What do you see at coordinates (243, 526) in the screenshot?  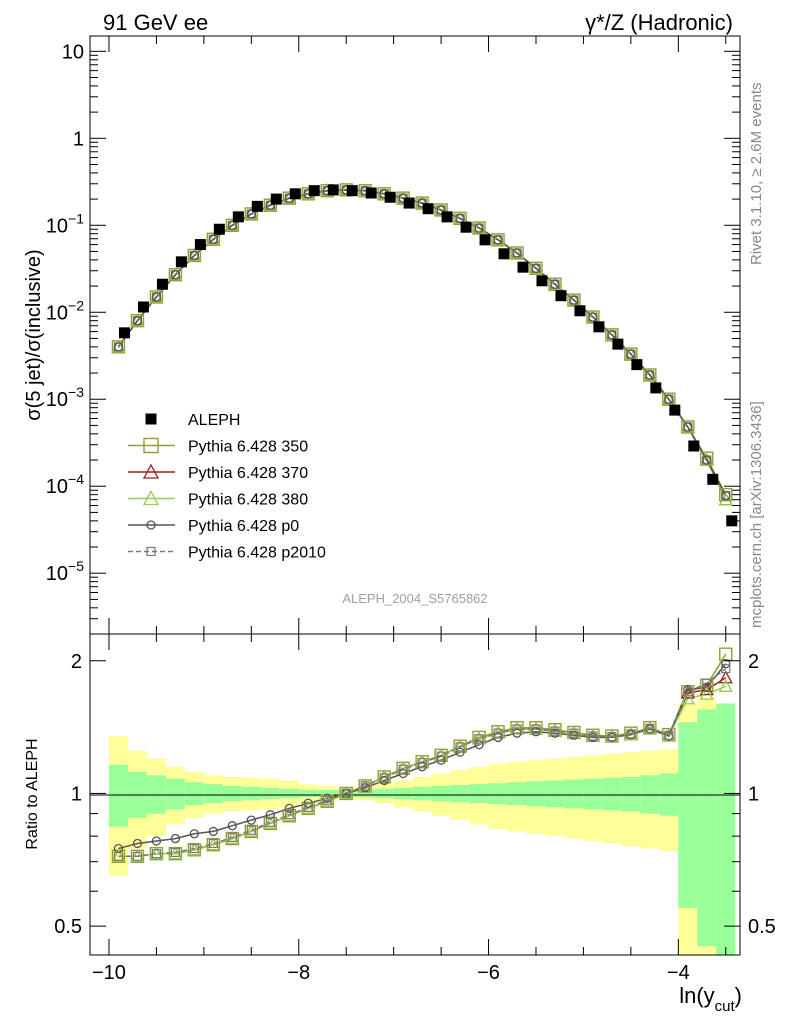 I see `legend-label: Pythia 6.428 p0` at bounding box center [243, 526].